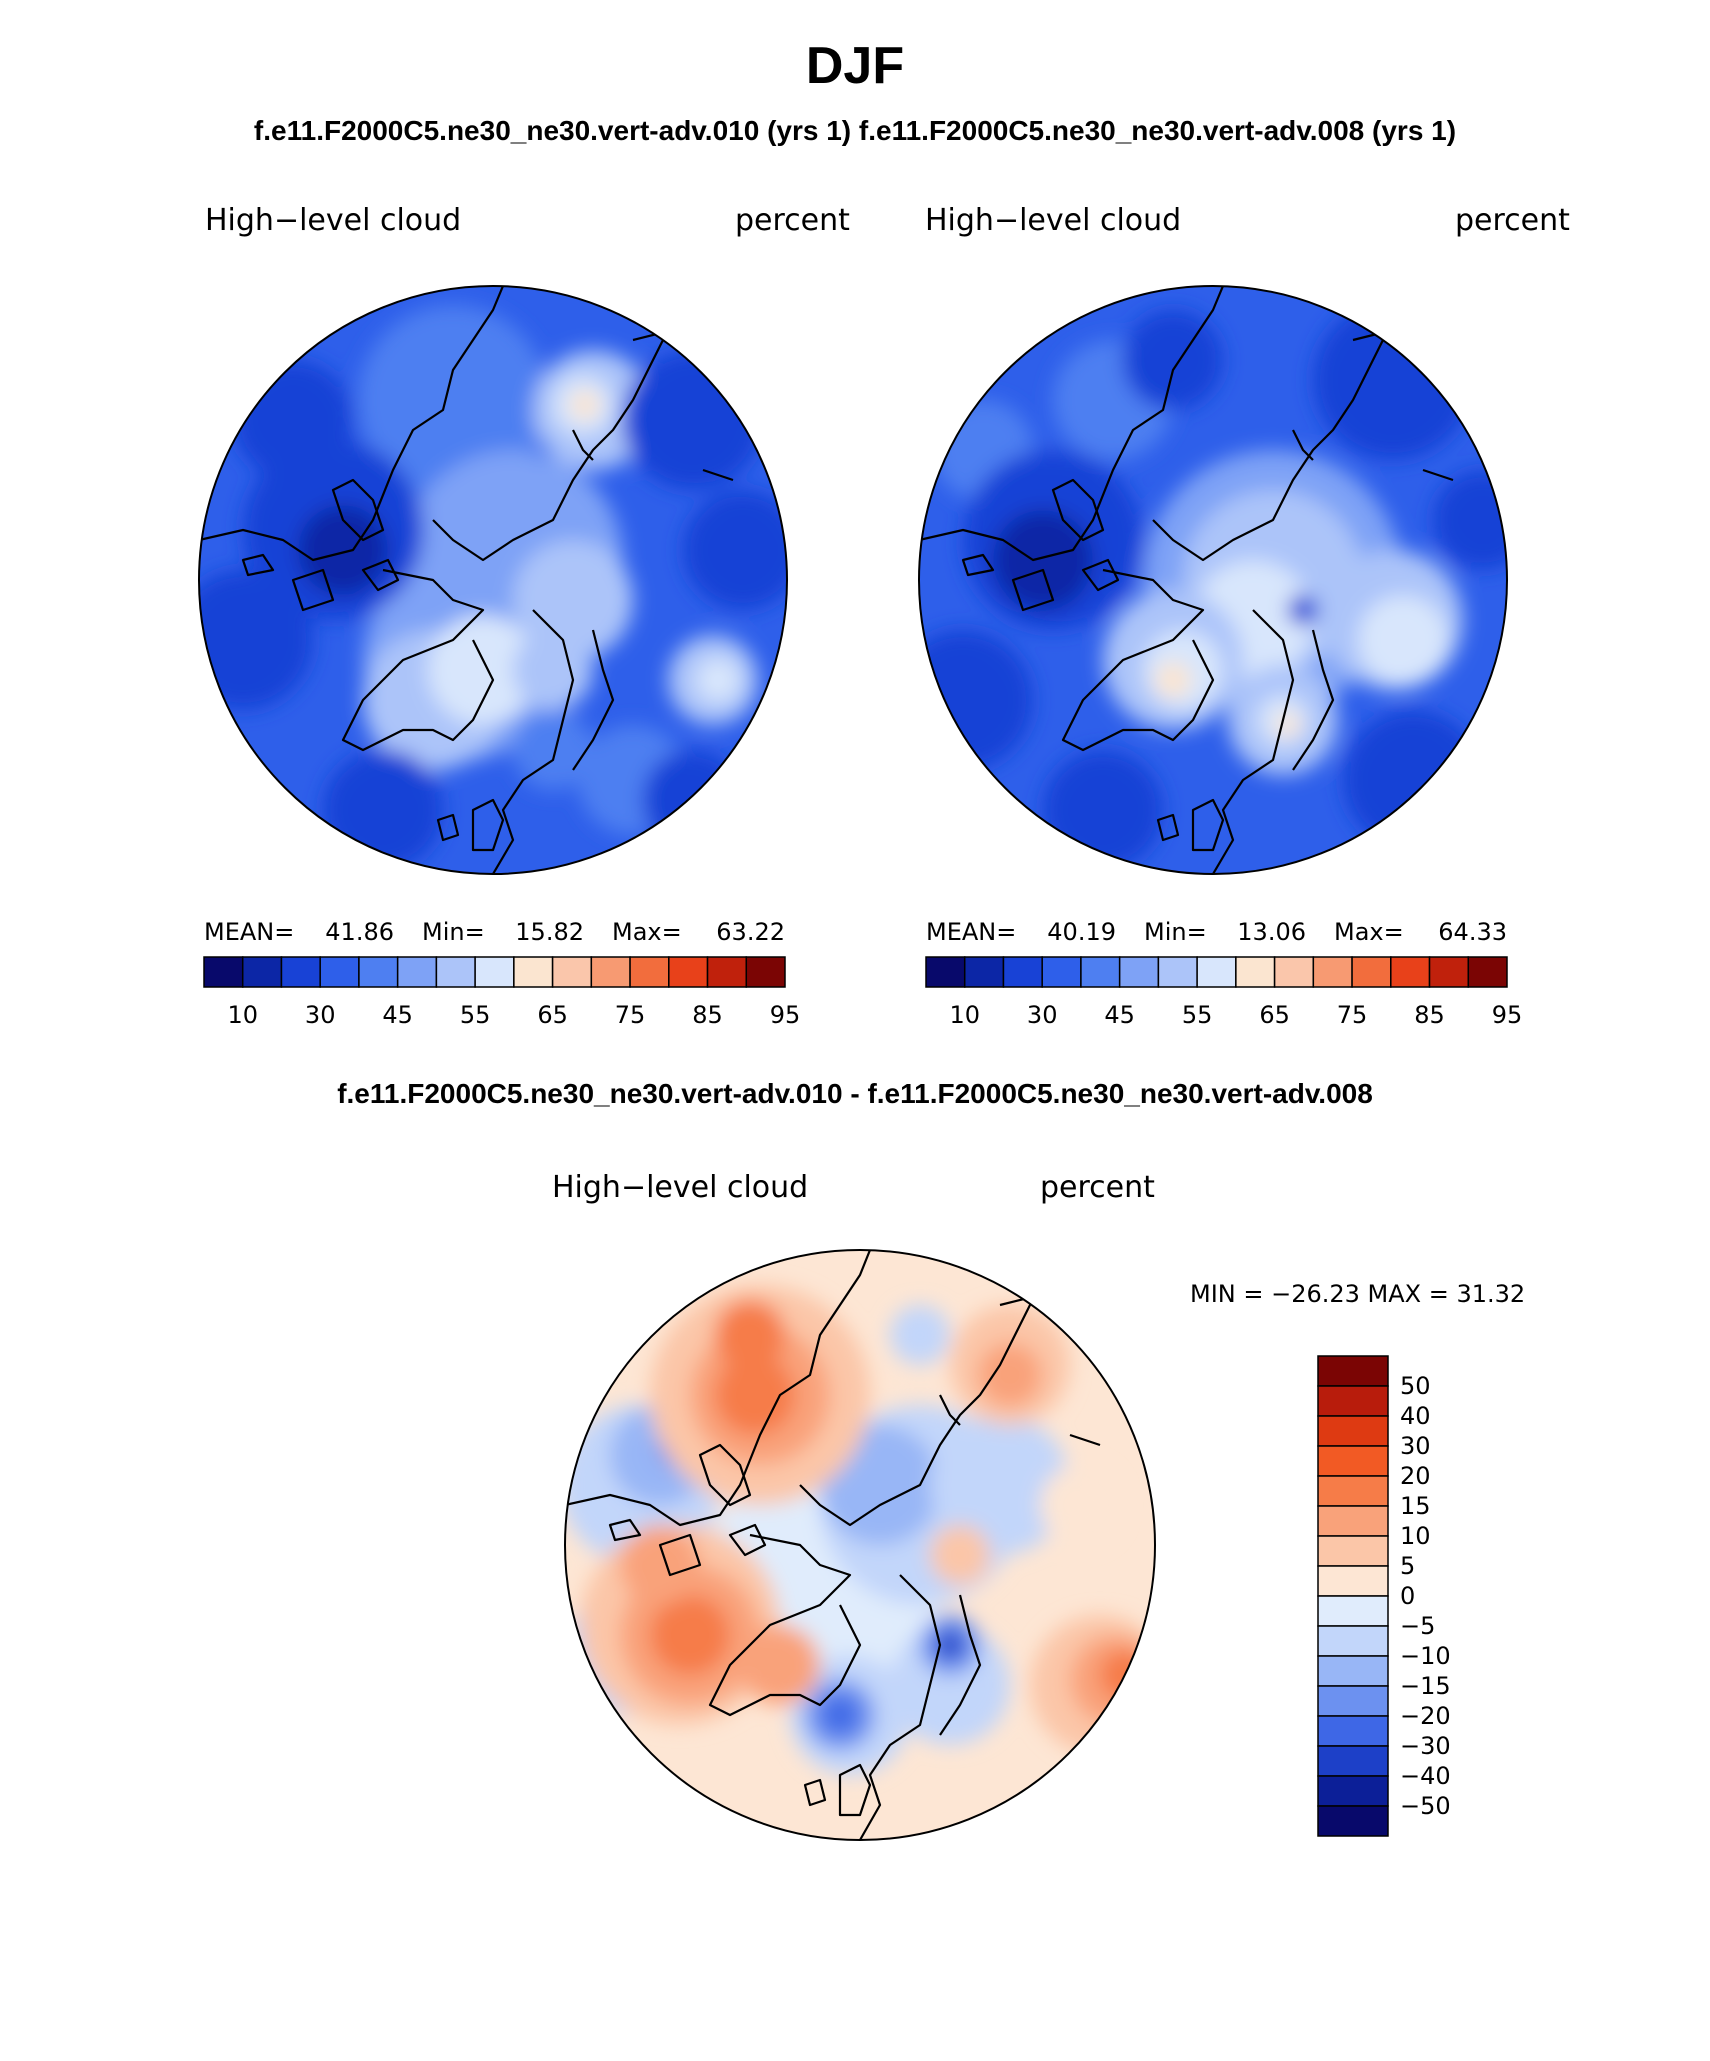 This screenshot has width=1710, height=2061. Describe the element at coordinates (1425, 1716) in the screenshot. I see `colorbar-tick-label: −20` at that location.